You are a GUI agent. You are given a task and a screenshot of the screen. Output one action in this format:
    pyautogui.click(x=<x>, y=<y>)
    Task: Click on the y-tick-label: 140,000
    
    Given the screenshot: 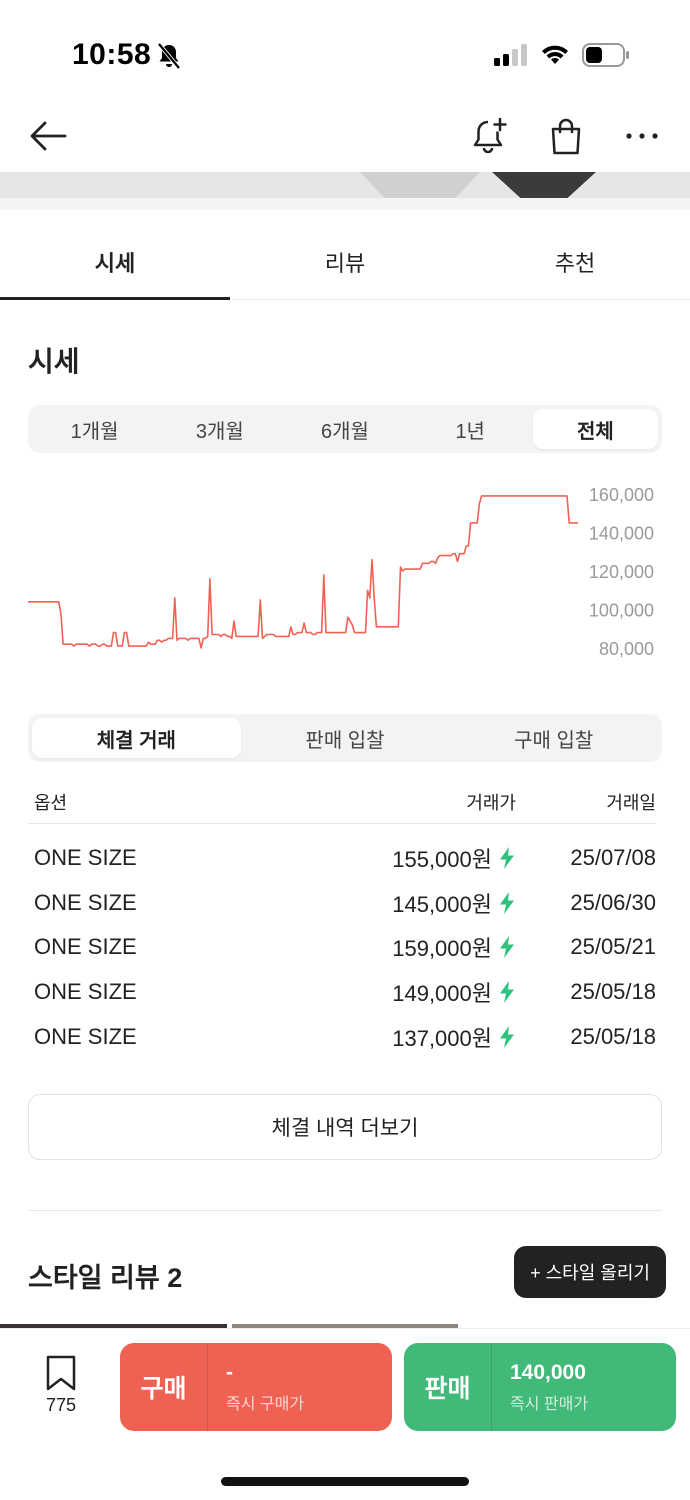 What is the action you would take?
    pyautogui.click(x=621, y=534)
    